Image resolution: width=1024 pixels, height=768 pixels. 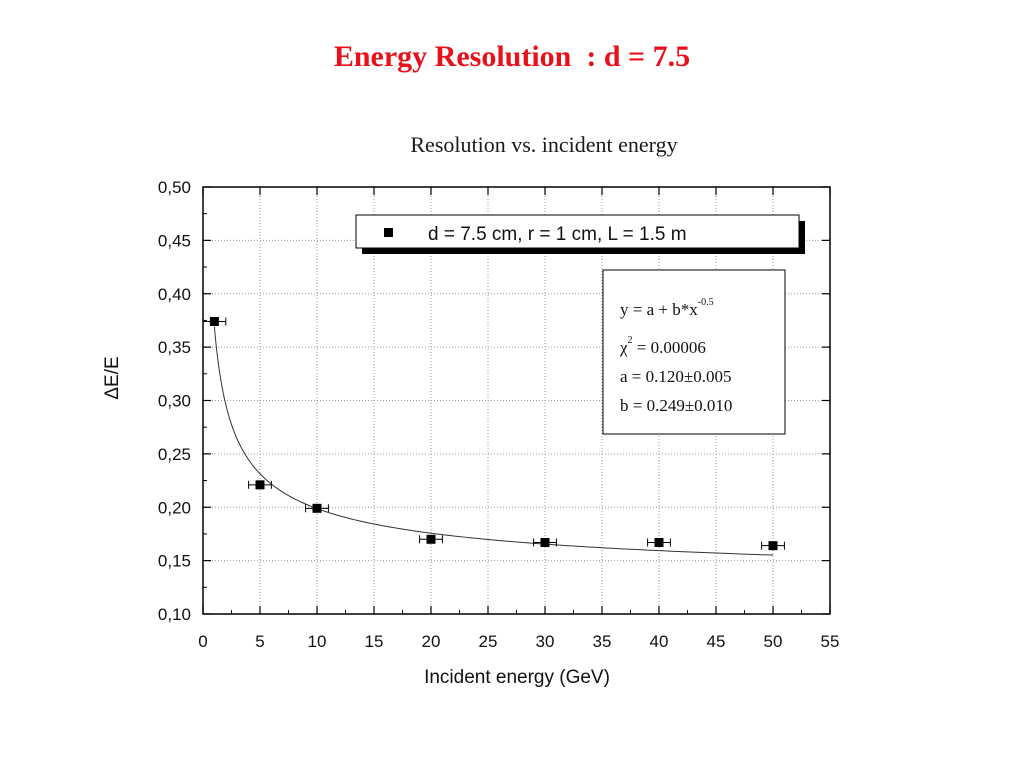 What do you see at coordinates (669, 347) in the screenshot?
I see `fit-chi-value: = 0.00006` at bounding box center [669, 347].